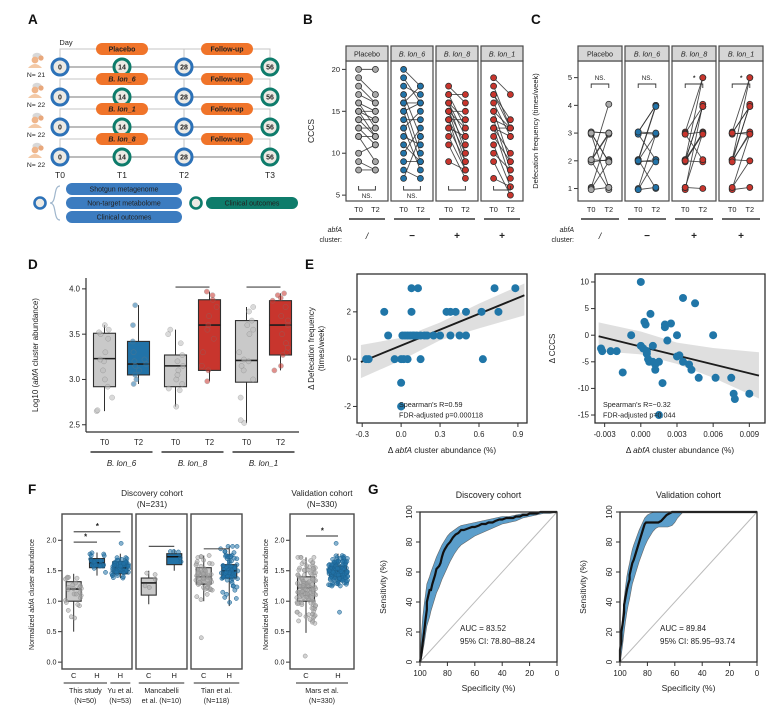  What do you see at coordinates (570, 133) in the screenshot?
I see `svg-text: 3` at bounding box center [570, 133].